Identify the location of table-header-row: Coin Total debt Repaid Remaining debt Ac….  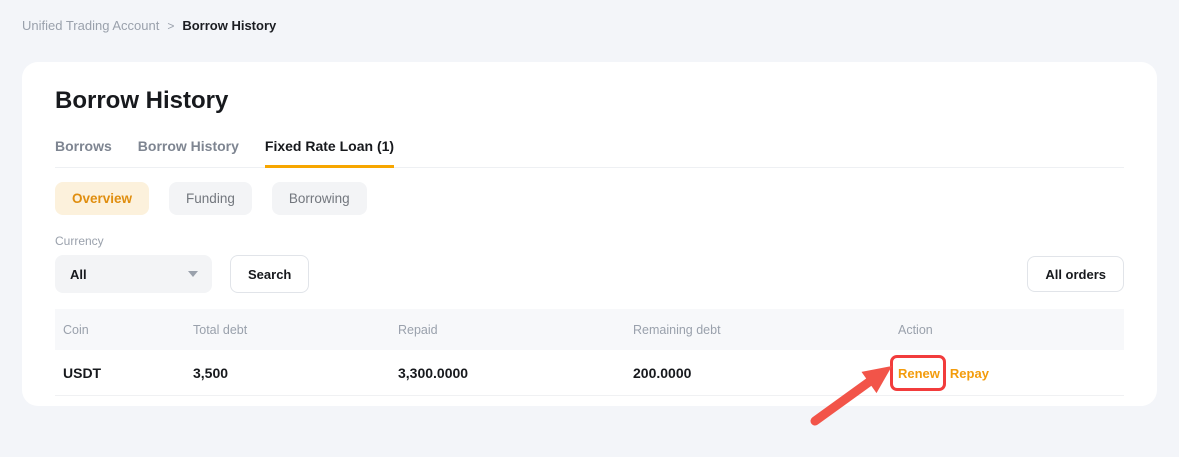
(589, 330).